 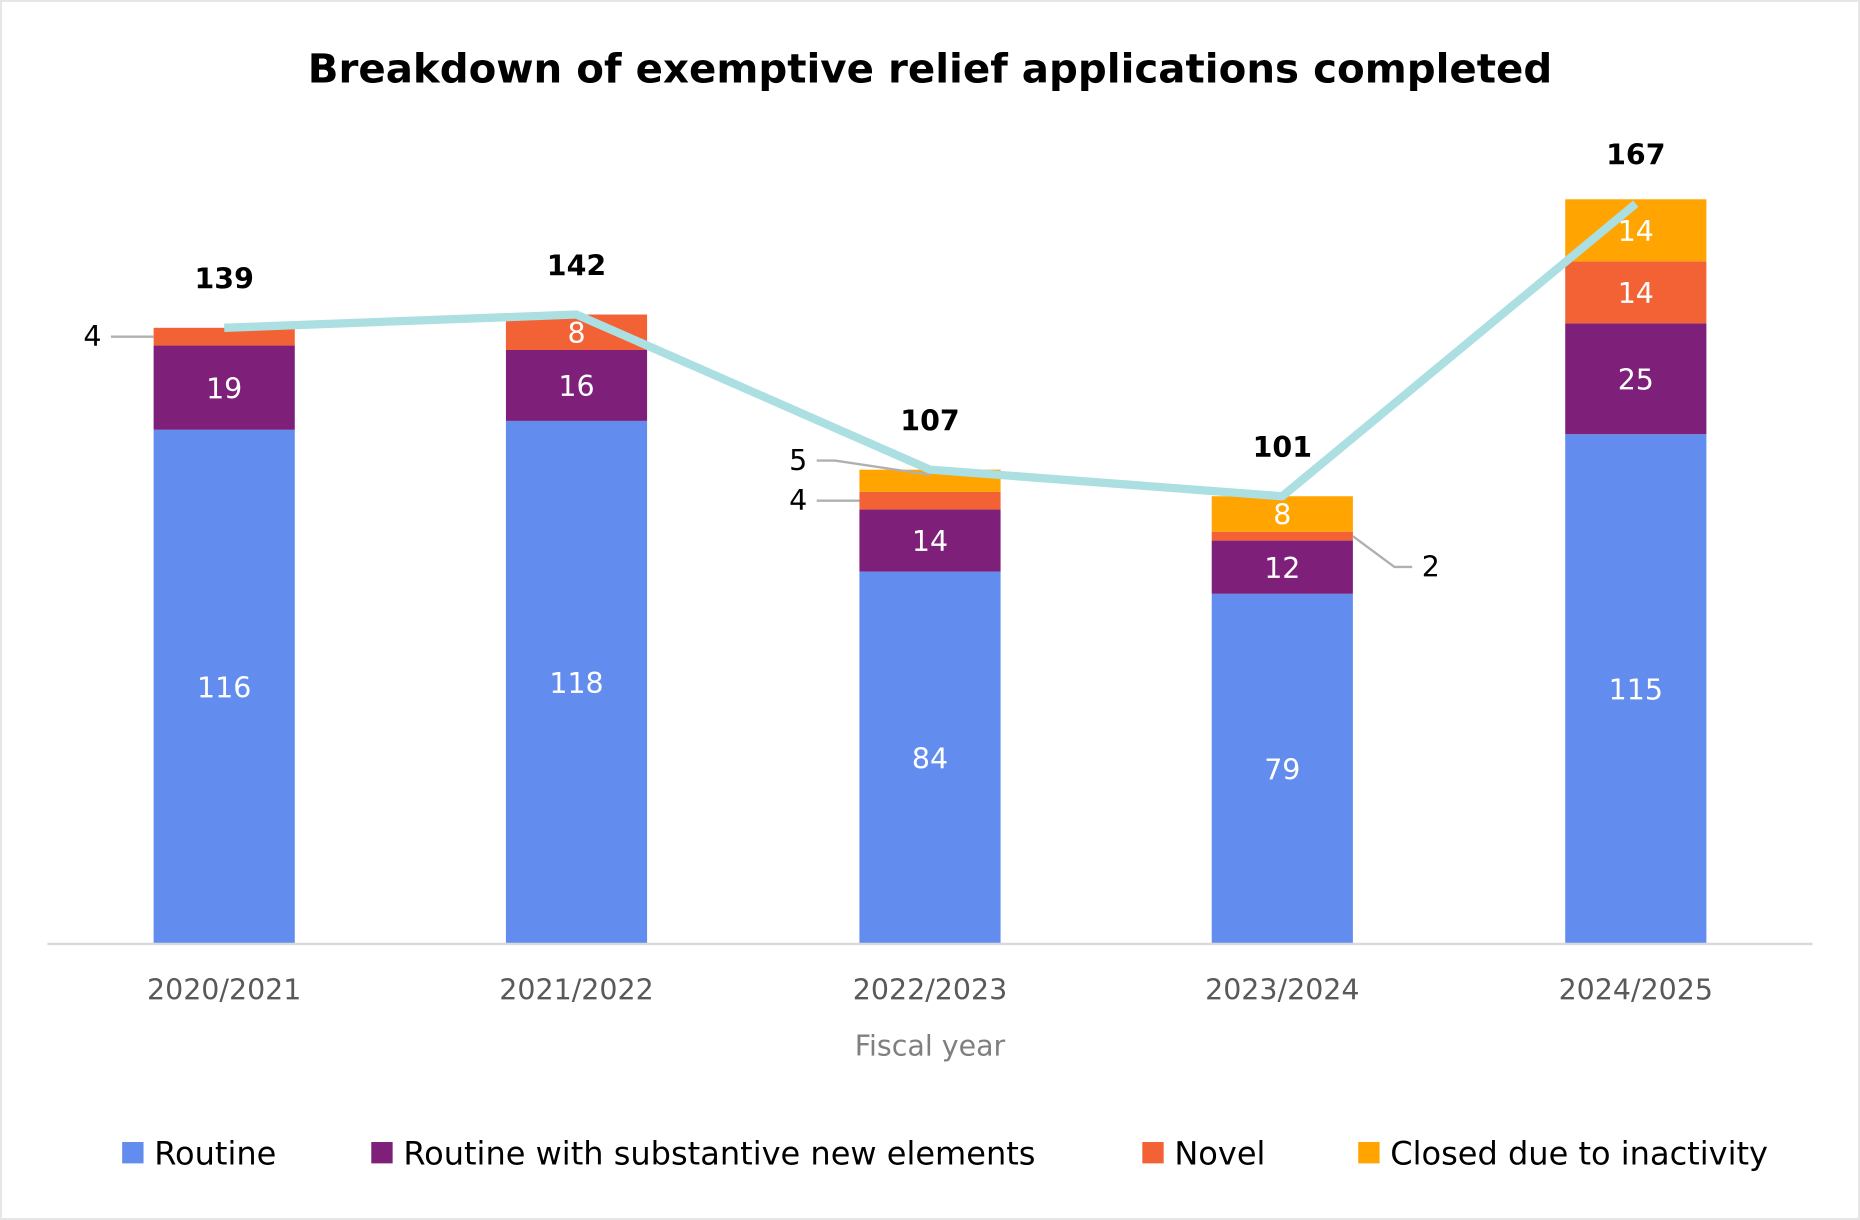 I want to click on legend-label: Closed due to inactivity, so click(x=1579, y=1154).